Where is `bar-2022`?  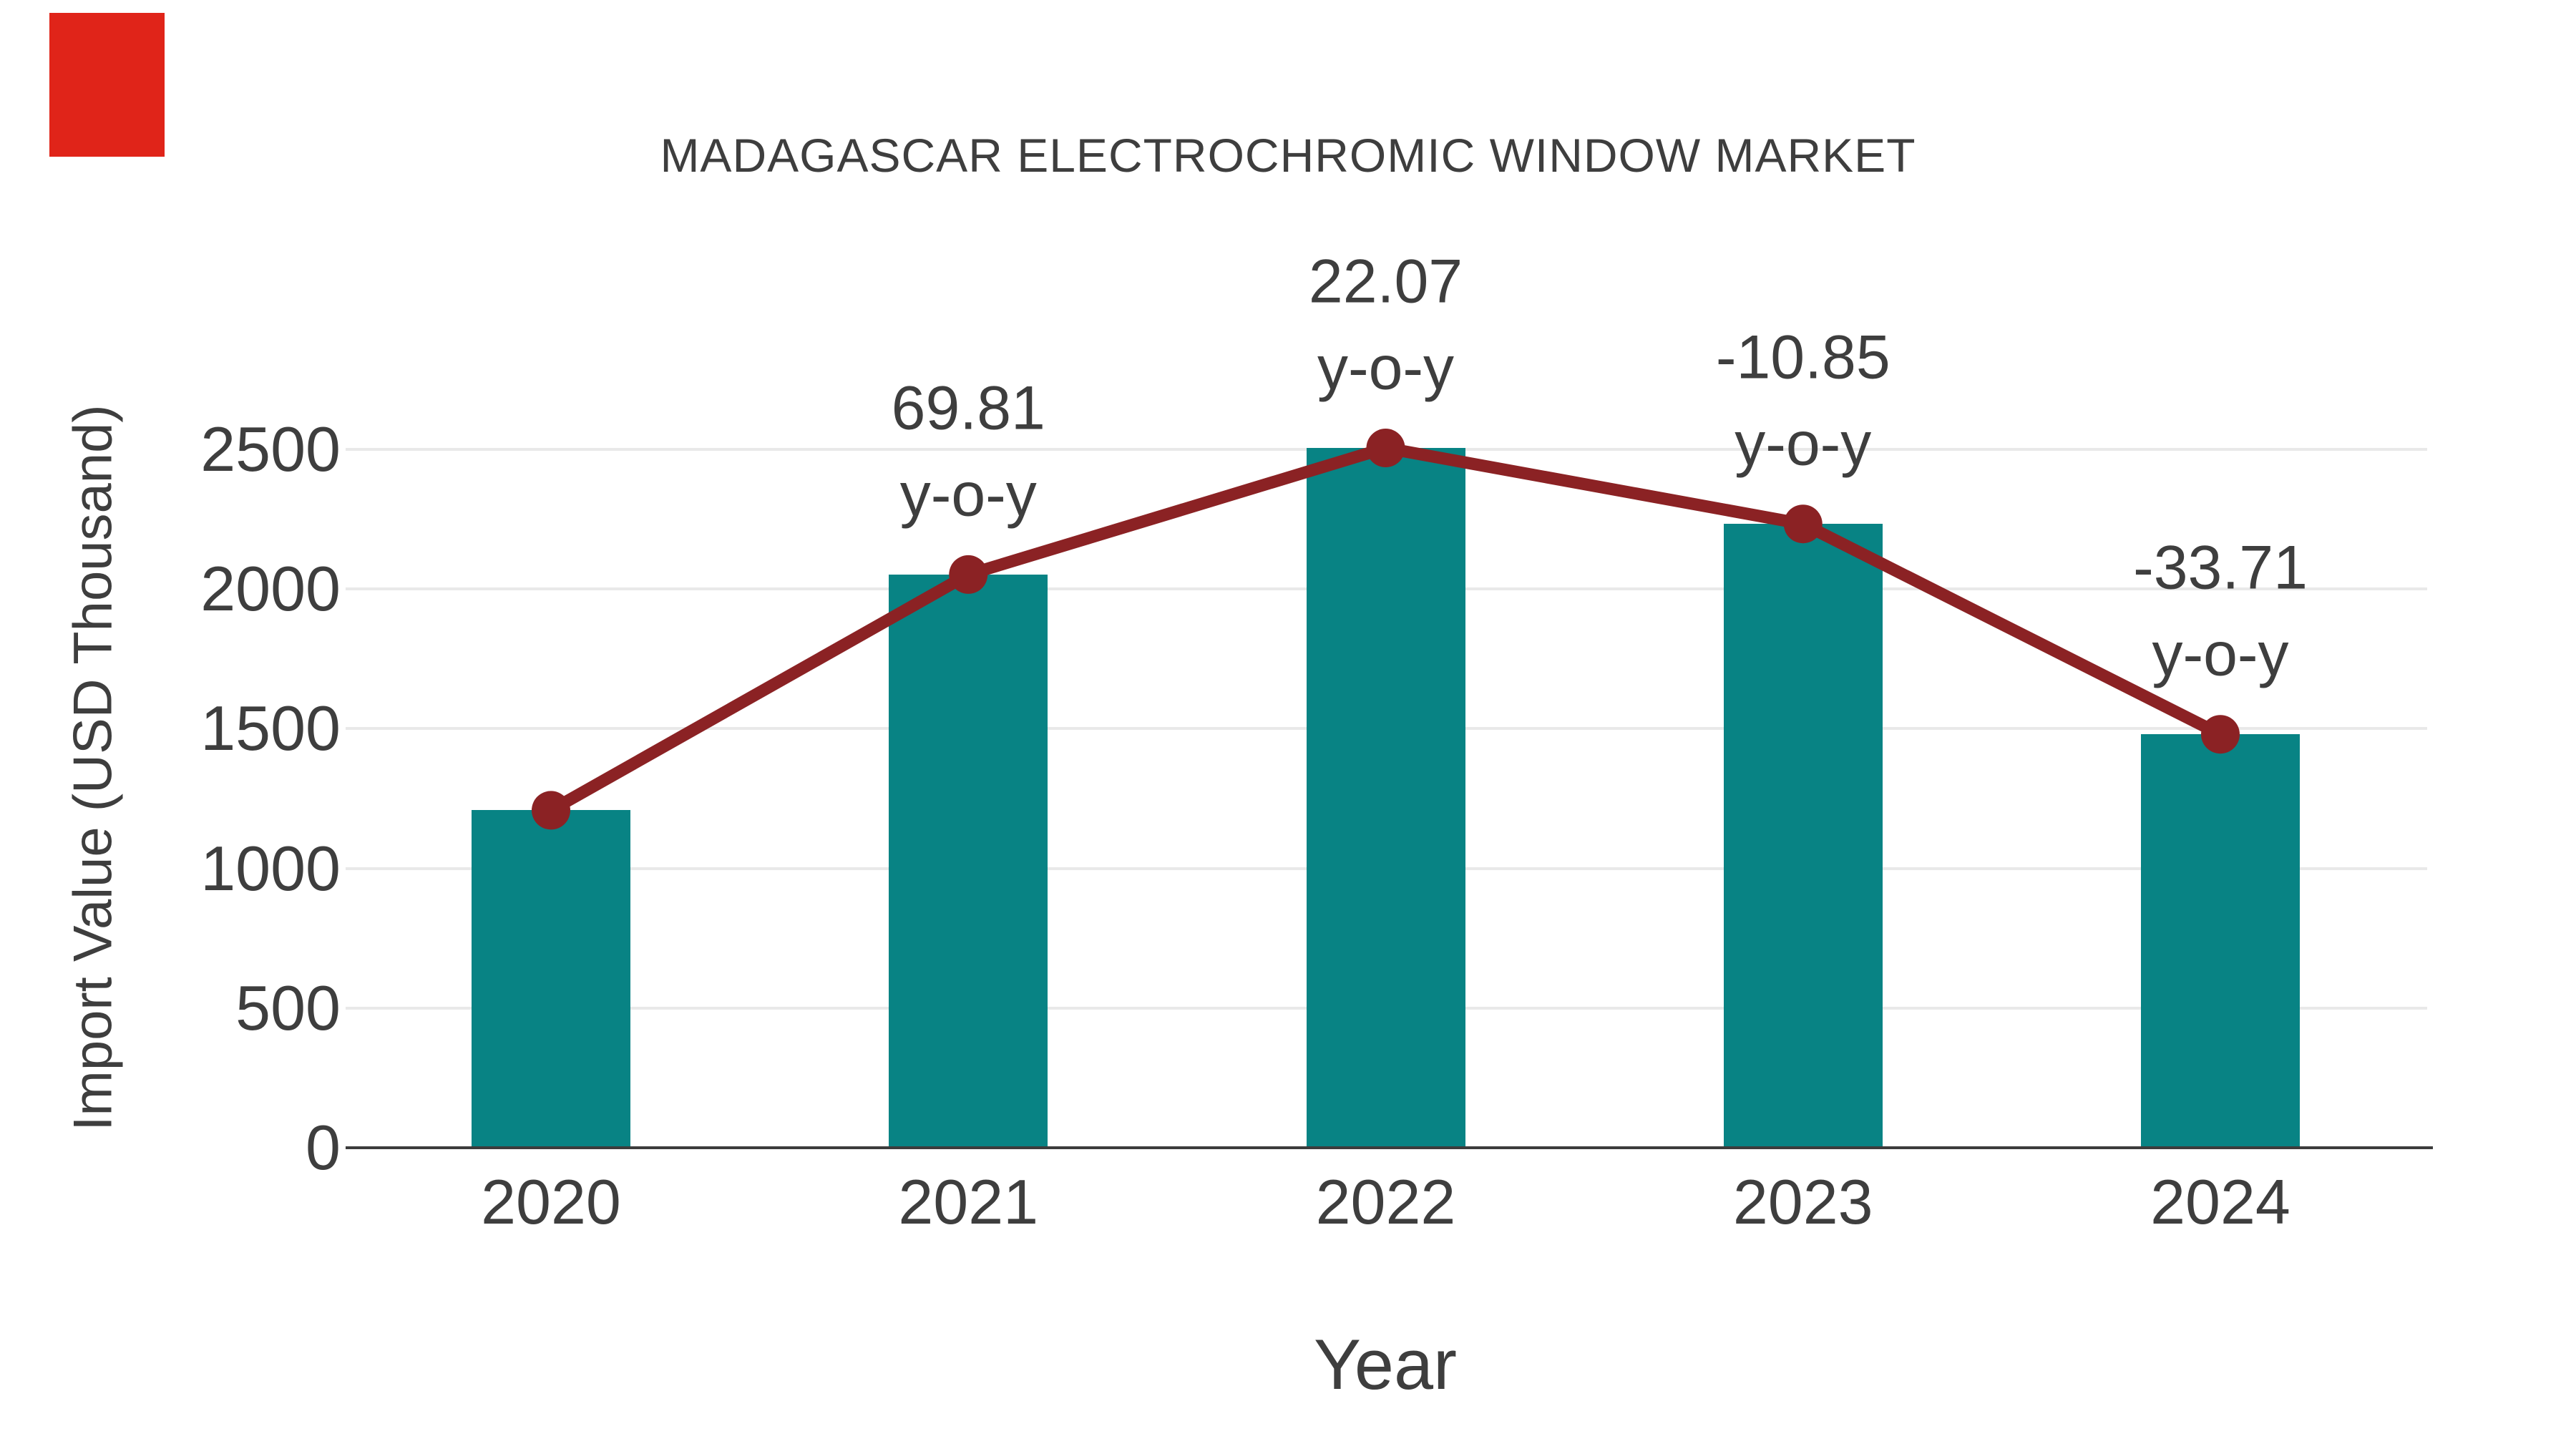
bar-2022 is located at coordinates (1385, 798).